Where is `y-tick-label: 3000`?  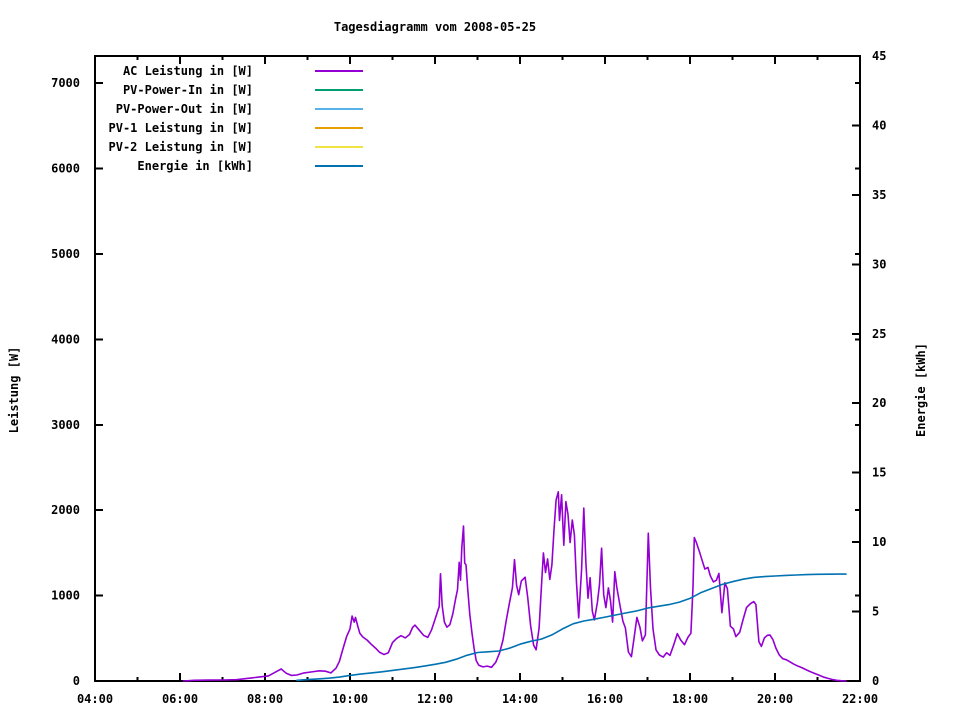
y-tick-label: 3000 is located at coordinates (65, 425).